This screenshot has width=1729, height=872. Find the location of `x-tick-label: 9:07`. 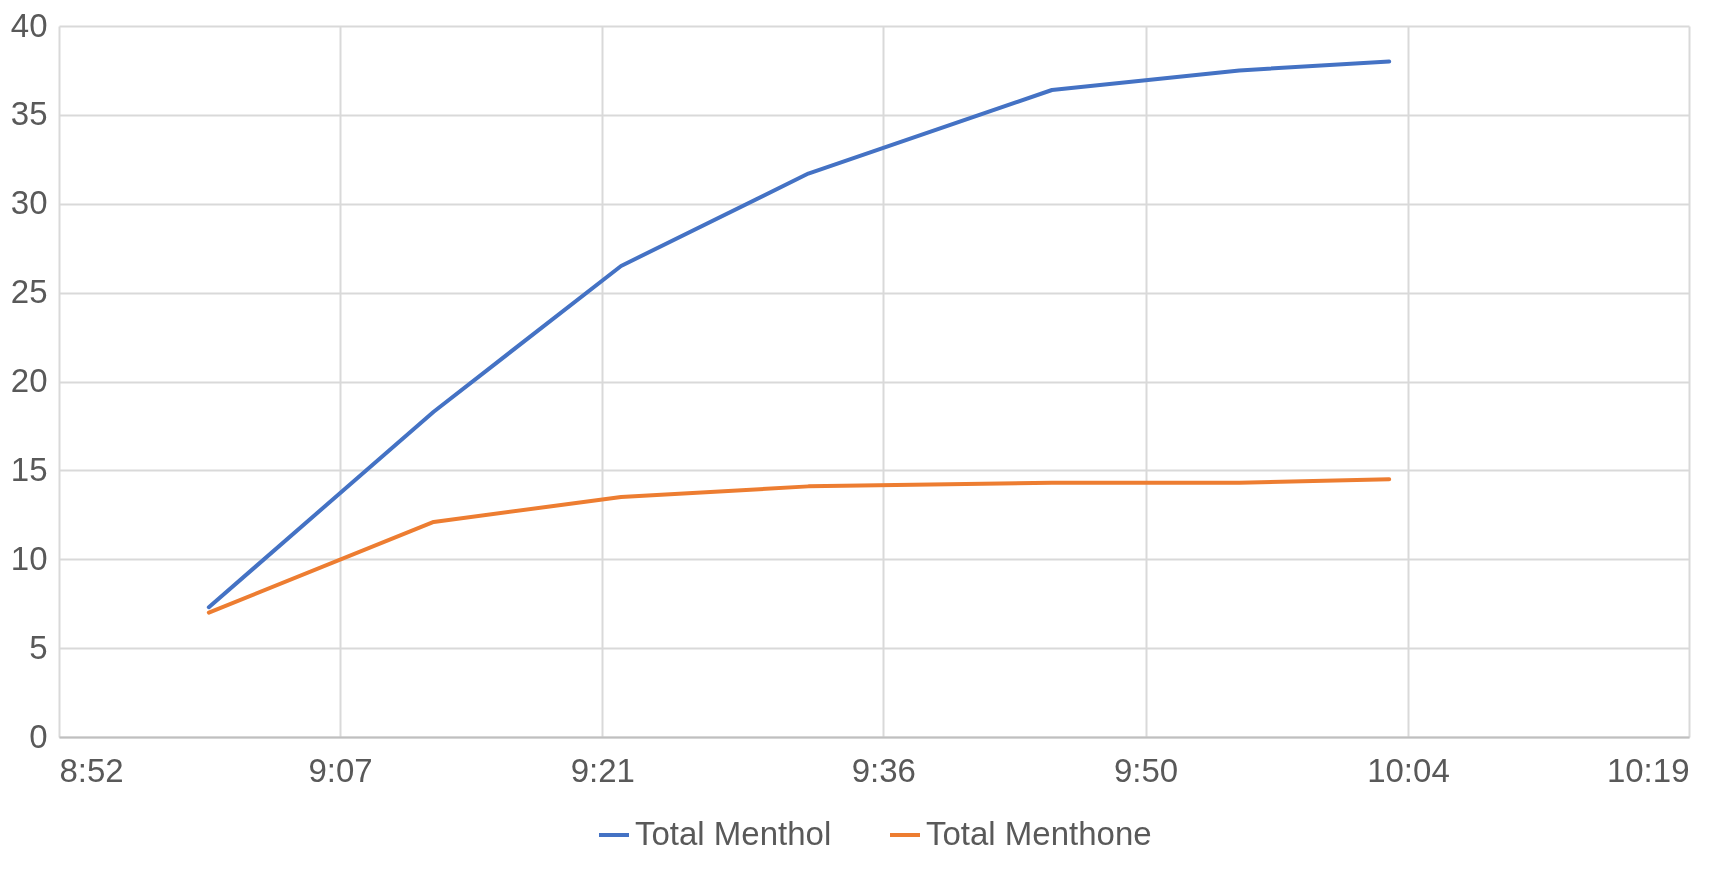

x-tick-label: 9:07 is located at coordinates (340, 770).